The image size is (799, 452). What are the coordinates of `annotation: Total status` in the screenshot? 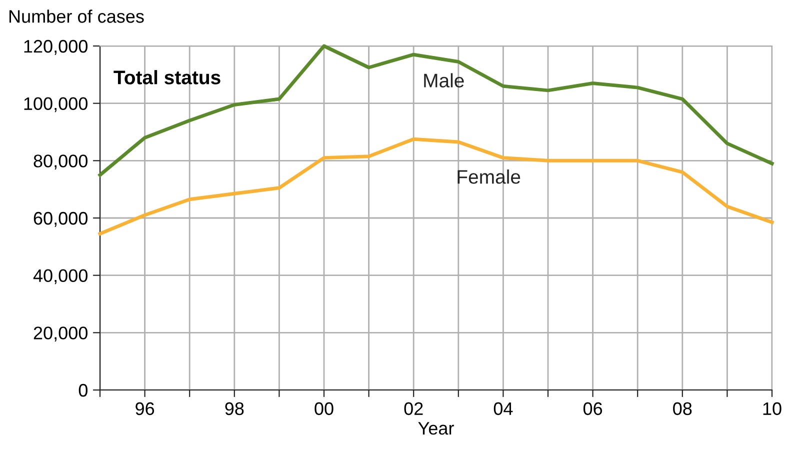 It's located at (167, 77).